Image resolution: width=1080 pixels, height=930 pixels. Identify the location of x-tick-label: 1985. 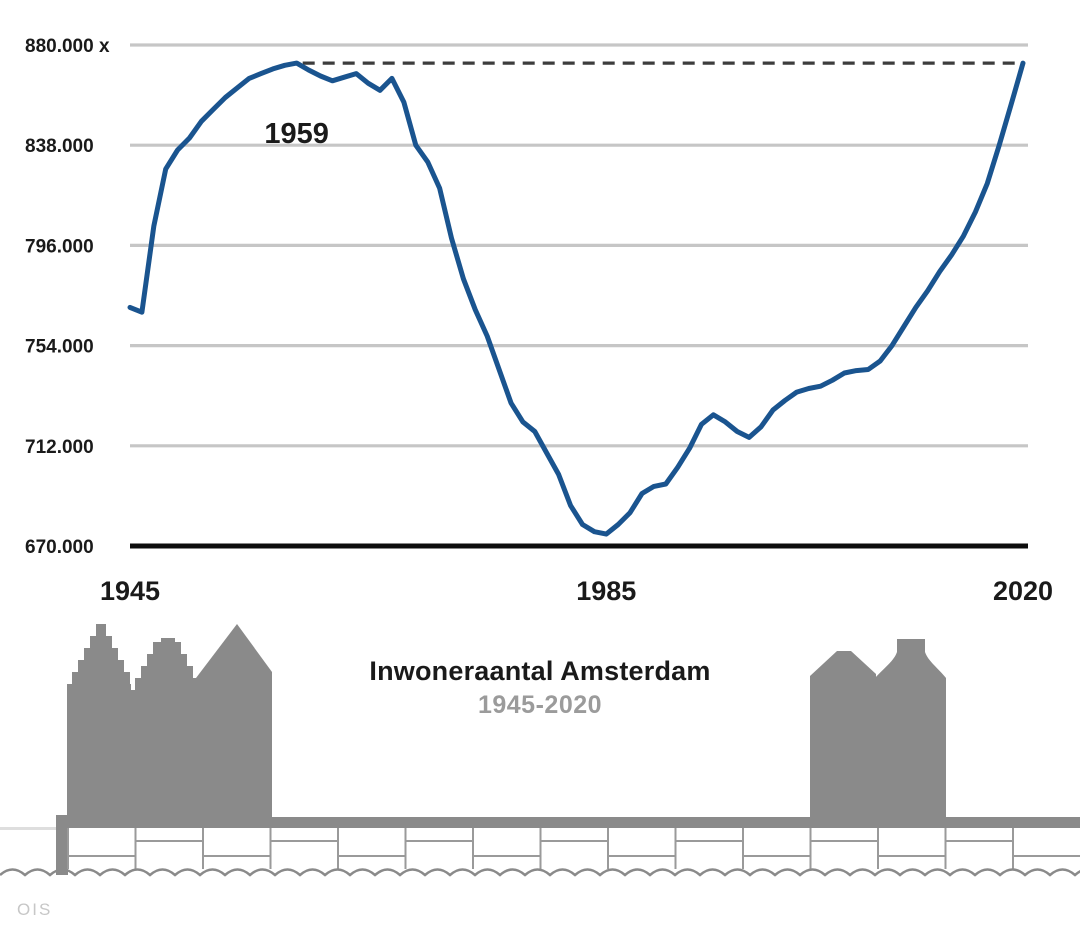
(606, 591).